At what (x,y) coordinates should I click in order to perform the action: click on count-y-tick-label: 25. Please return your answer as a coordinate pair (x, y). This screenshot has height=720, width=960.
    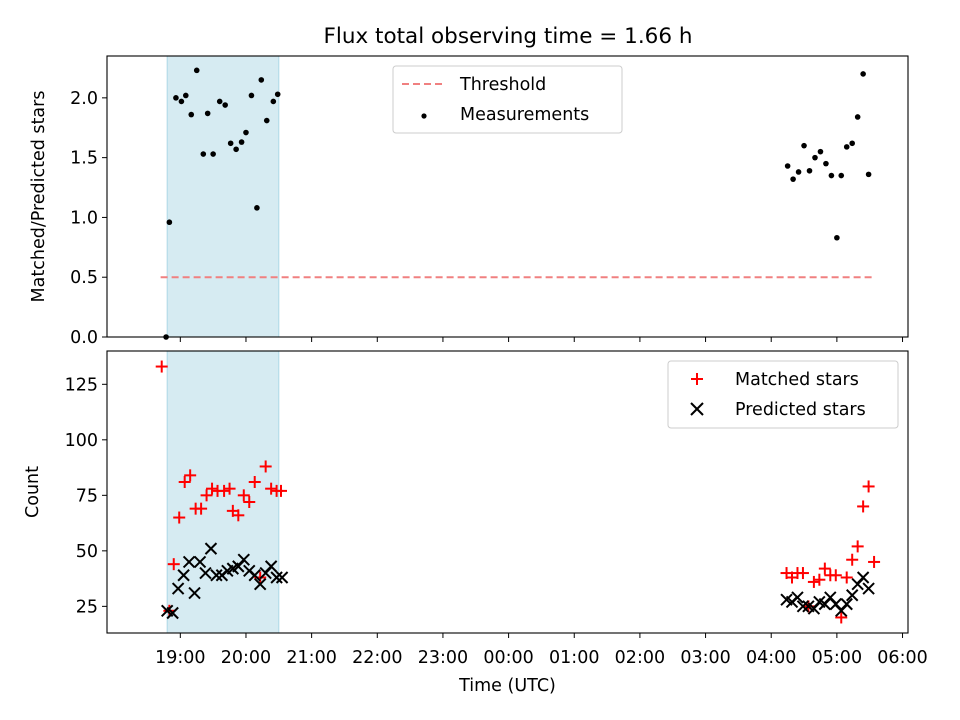
    Looking at the image, I should click on (87, 607).